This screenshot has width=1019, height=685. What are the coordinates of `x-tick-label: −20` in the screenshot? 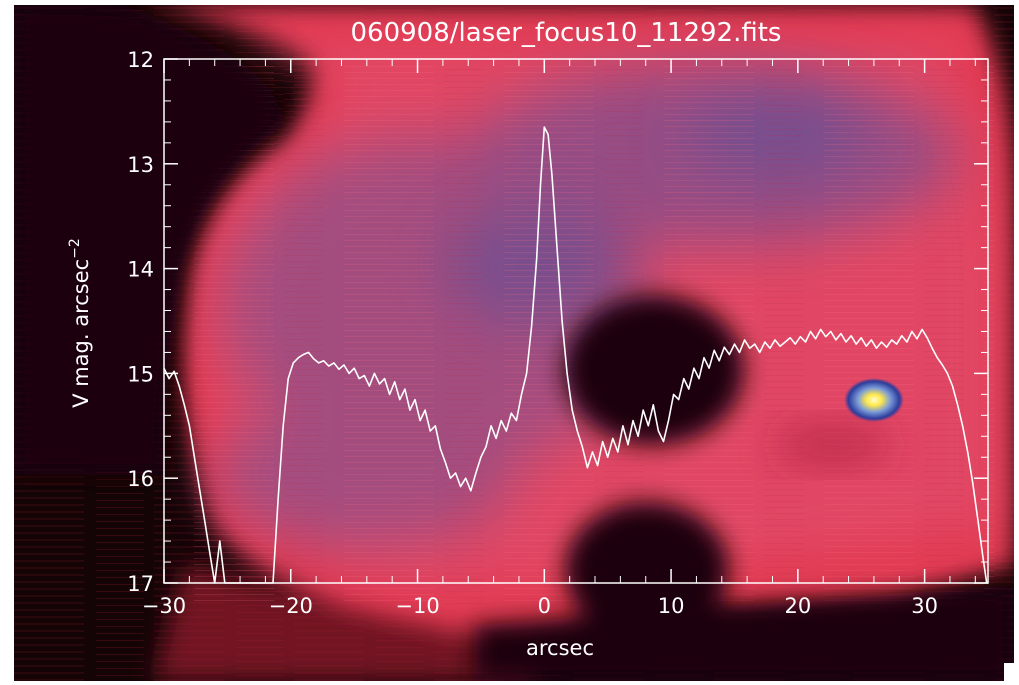 It's located at (291, 606).